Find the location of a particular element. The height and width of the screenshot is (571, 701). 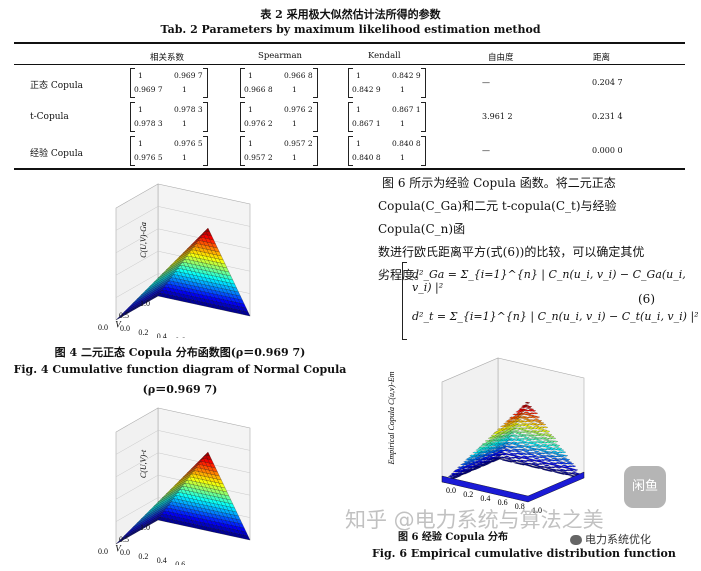

base-skirt is located at coordinates (513, 487).